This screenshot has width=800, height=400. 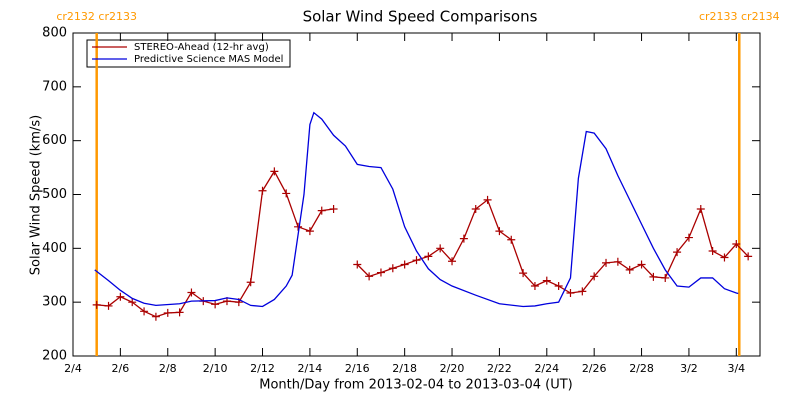 What do you see at coordinates (54, 248) in the screenshot?
I see `y-tick-label: 400` at bounding box center [54, 248].